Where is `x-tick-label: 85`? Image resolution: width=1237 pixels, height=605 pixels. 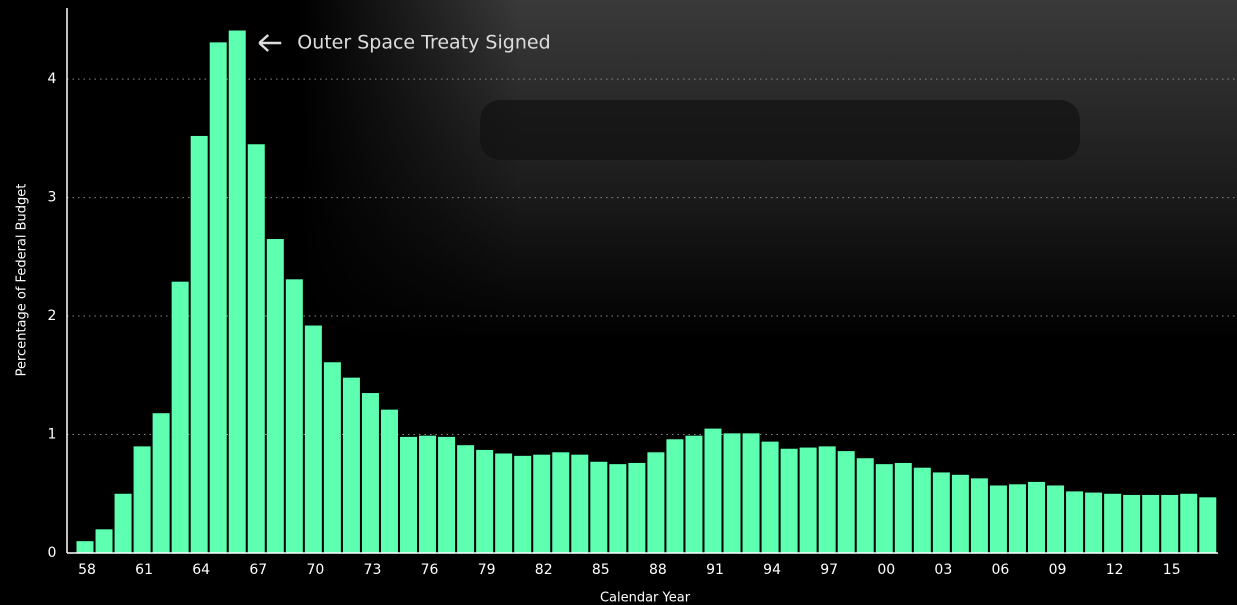
x-tick-label: 85 is located at coordinates (601, 570).